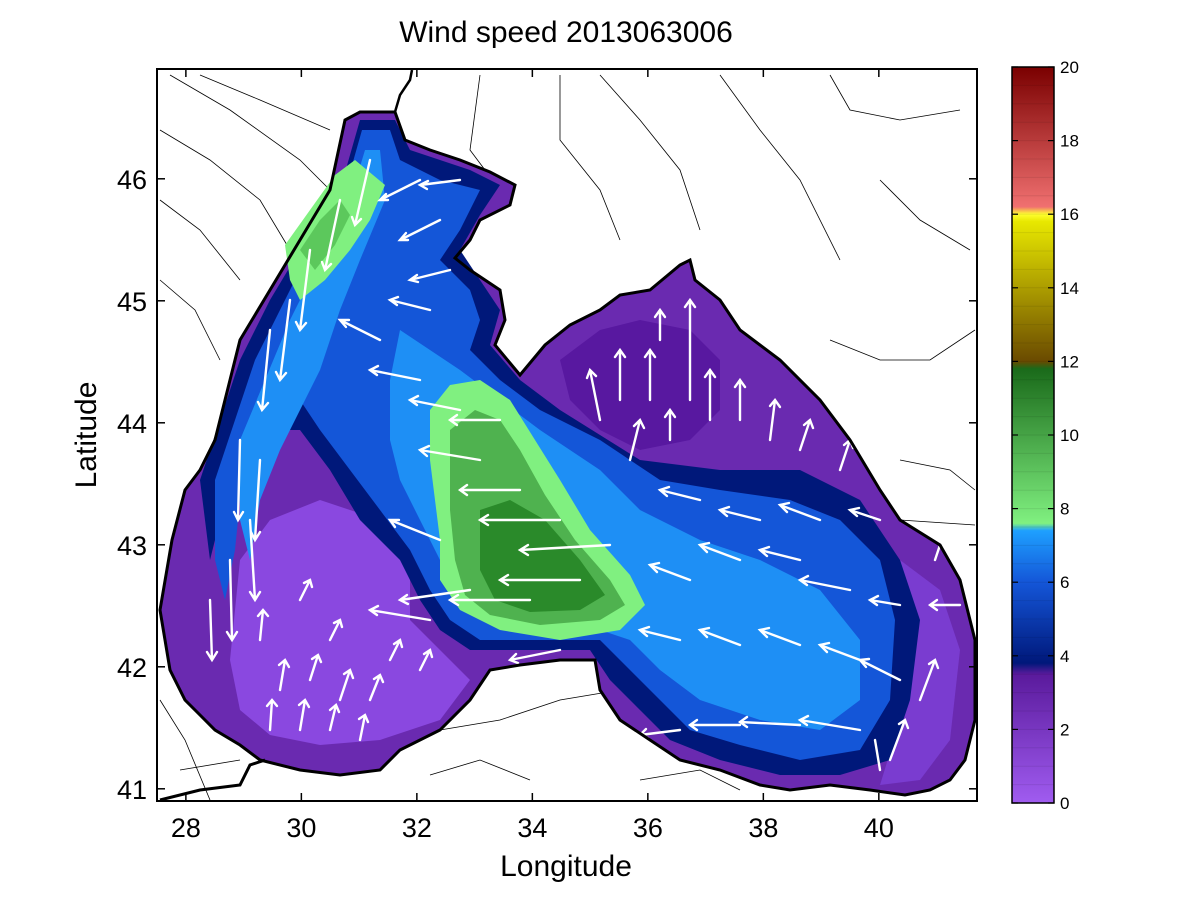 Image resolution: width=1201 pixels, height=901 pixels. I want to click on colorbar-gradient, so click(1033, 435).